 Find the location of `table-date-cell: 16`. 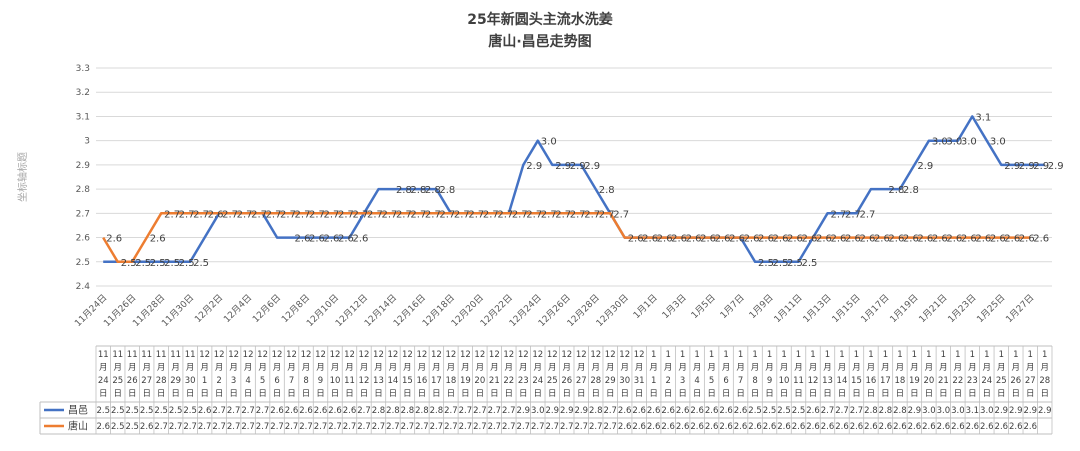

table-date-cell: 16 is located at coordinates (871, 381).